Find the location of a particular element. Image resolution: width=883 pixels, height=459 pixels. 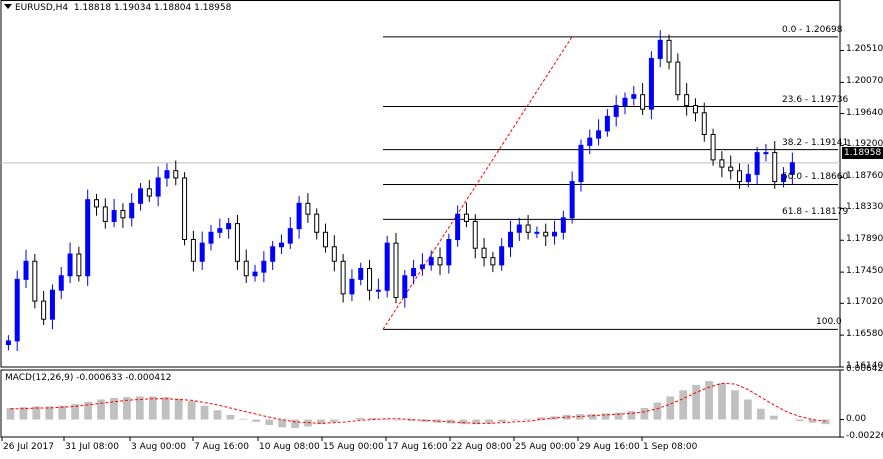

low-value: 1.18804 is located at coordinates (173, 8).